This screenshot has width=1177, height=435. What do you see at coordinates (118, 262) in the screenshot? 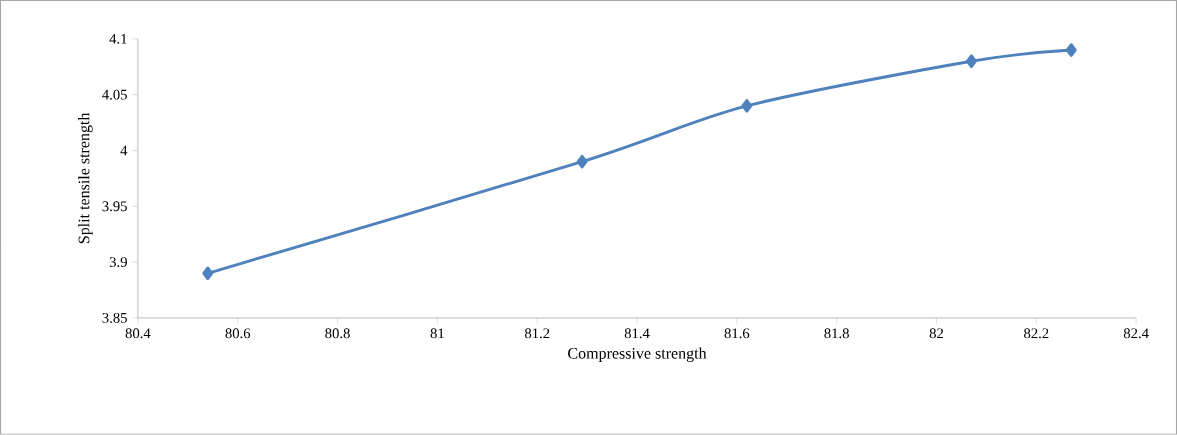
I see `y-tick-label: 3.9` at bounding box center [118, 262].